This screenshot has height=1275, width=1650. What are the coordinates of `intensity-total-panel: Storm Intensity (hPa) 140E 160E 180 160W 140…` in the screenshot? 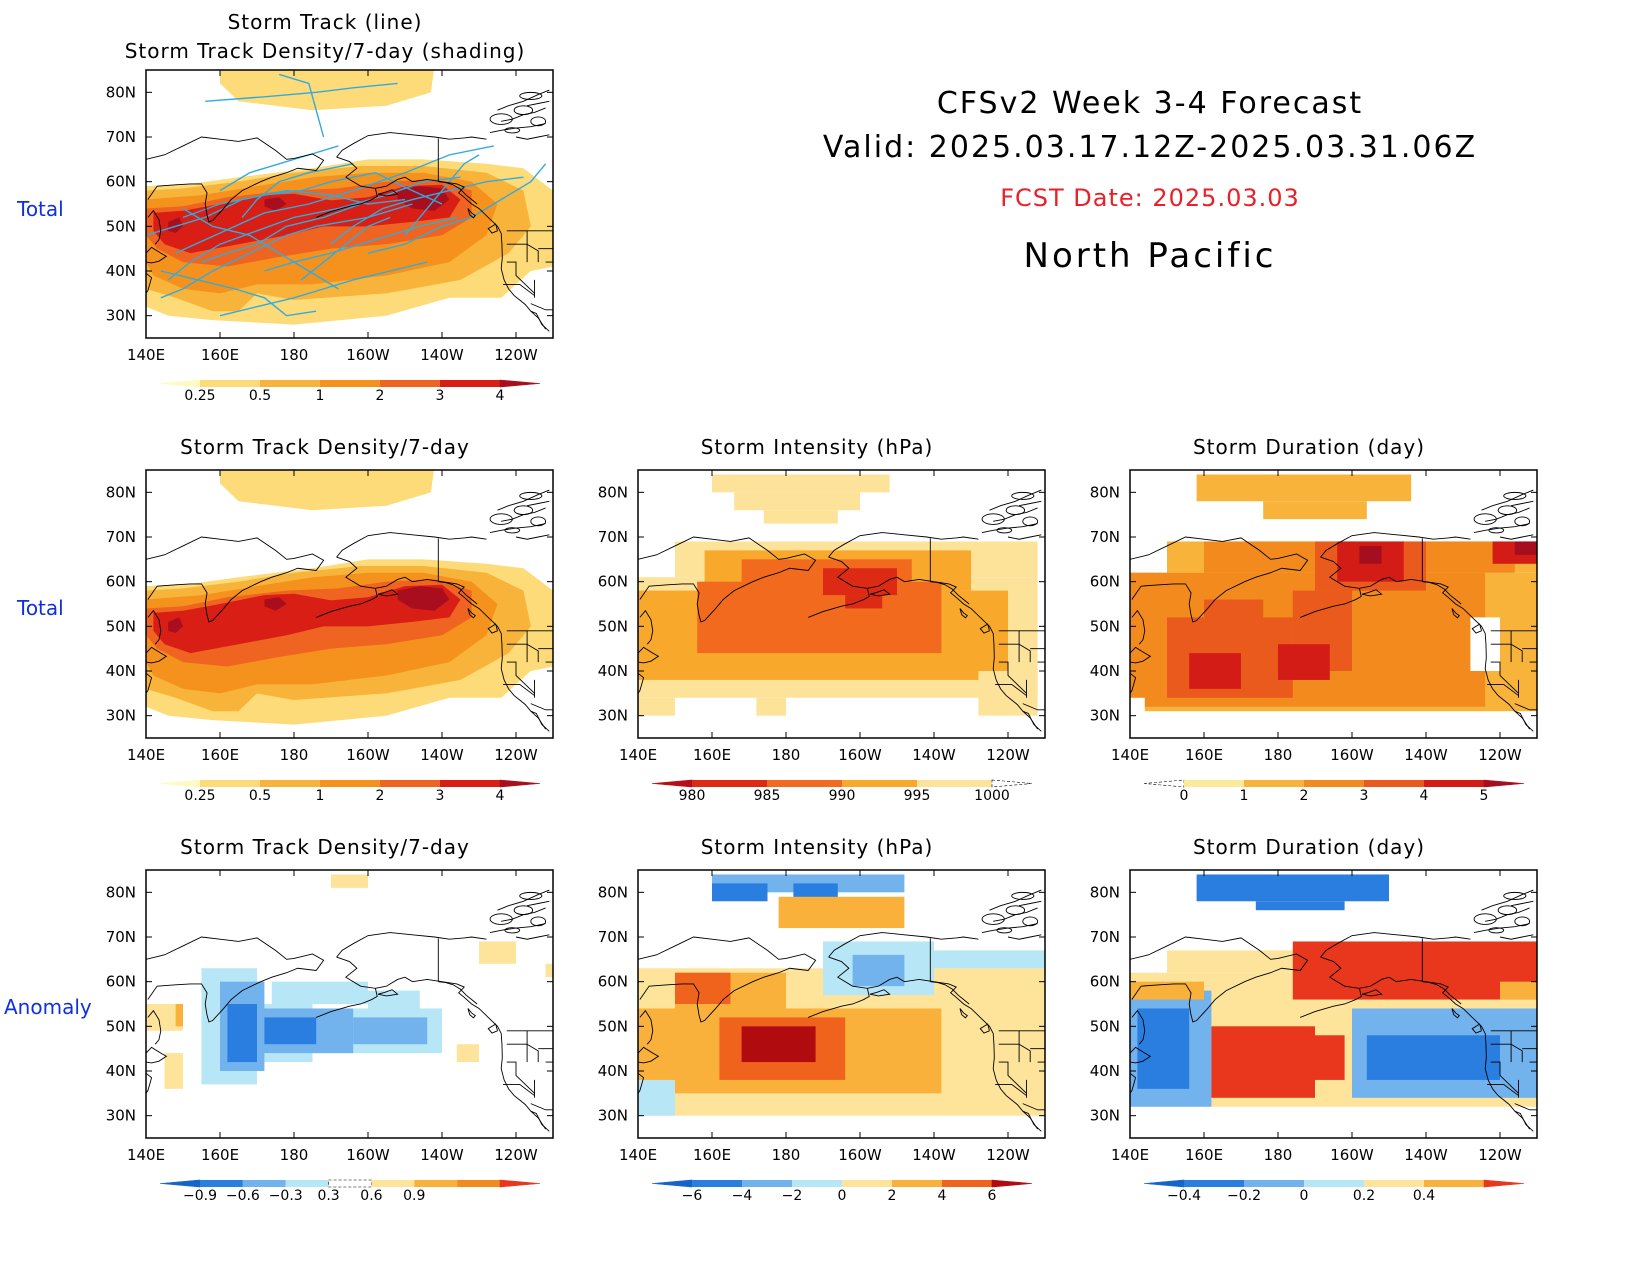 It's located at (817, 625).